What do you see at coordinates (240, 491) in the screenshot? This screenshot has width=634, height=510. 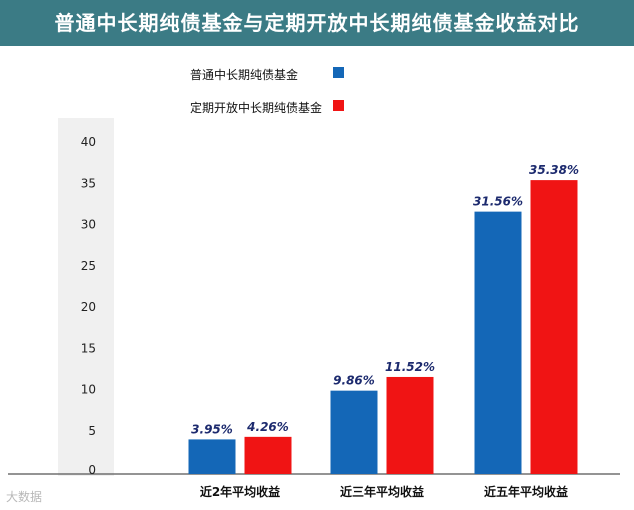 I see `x-category-label: 近2年平均收益` at bounding box center [240, 491].